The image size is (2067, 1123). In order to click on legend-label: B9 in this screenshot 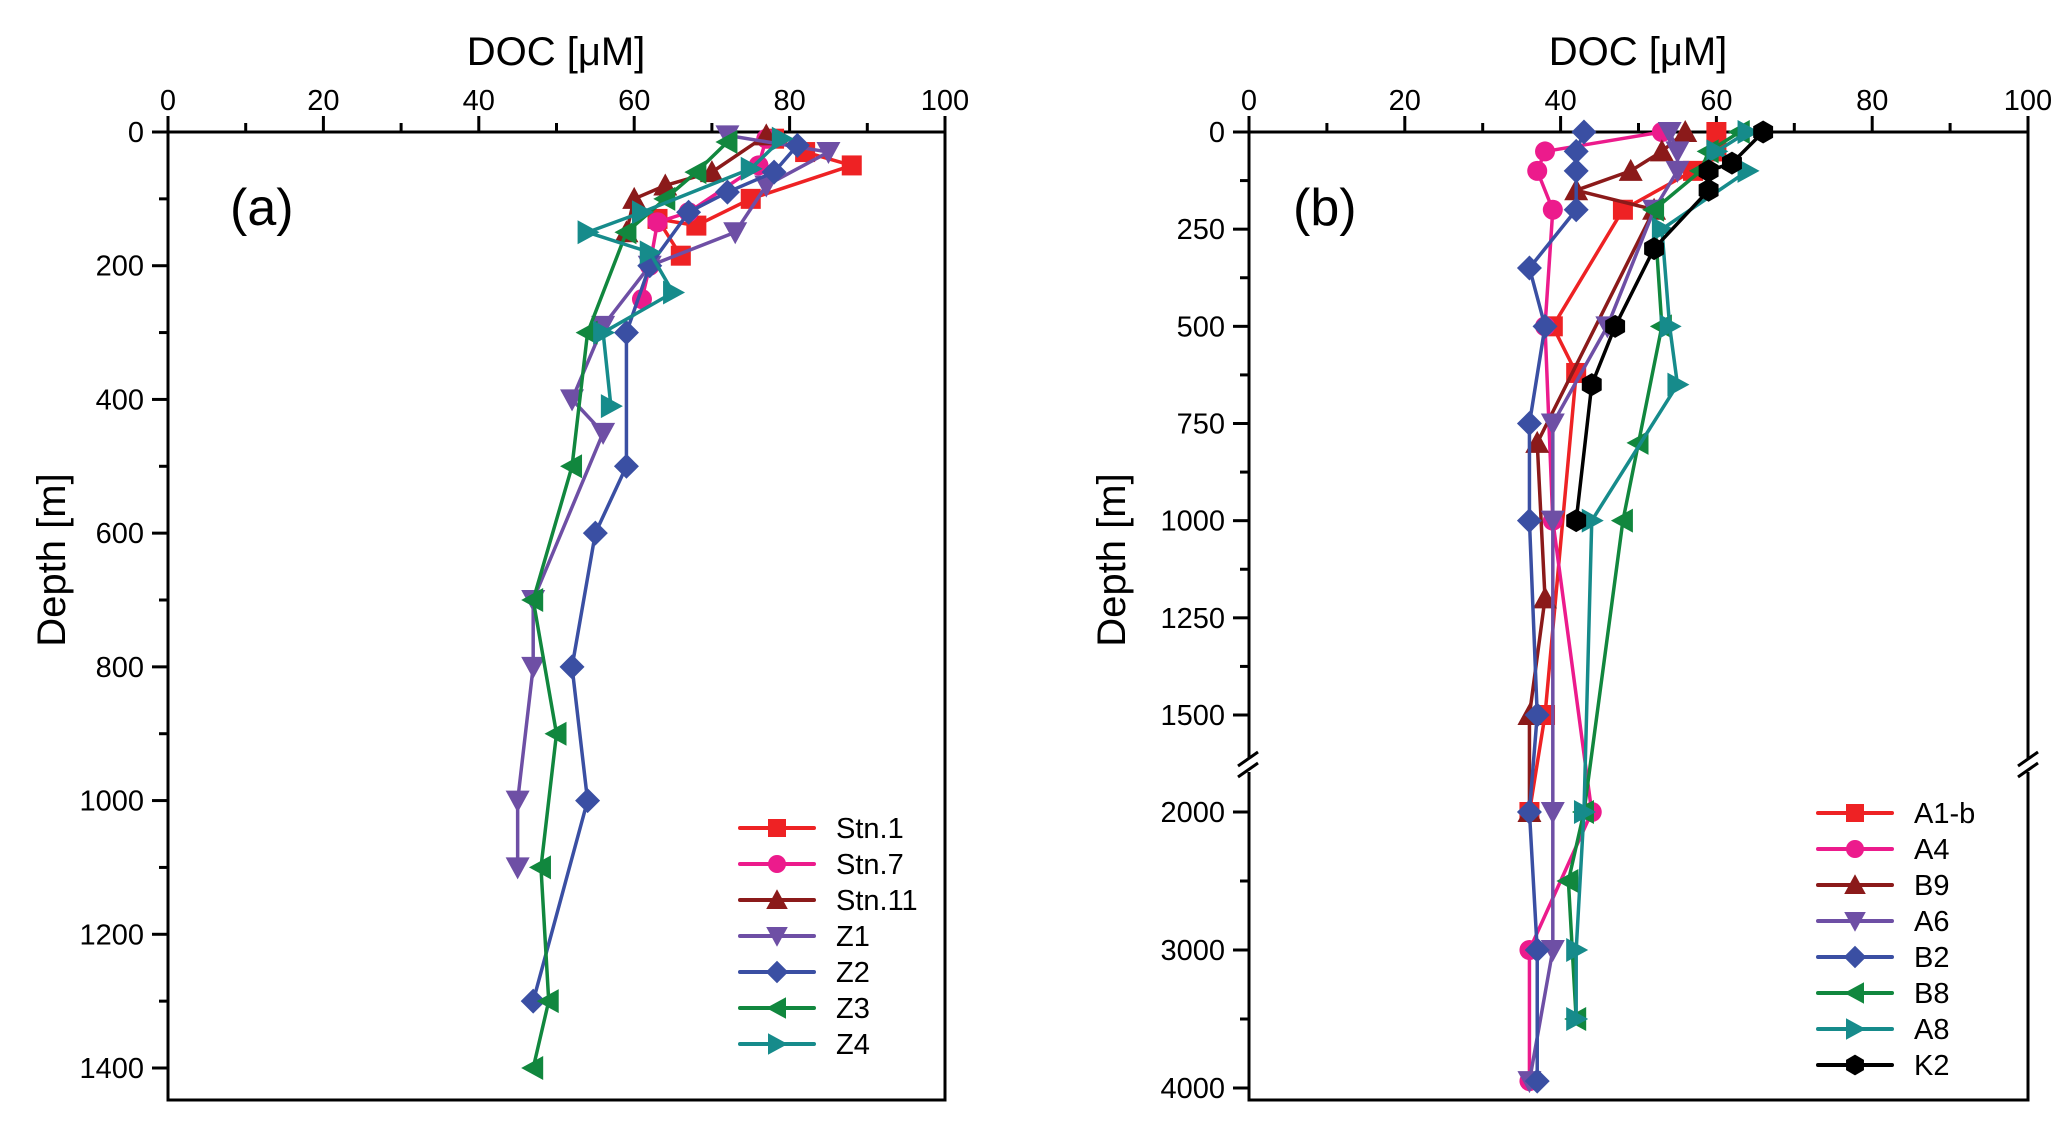, I will do `click(1931, 886)`.